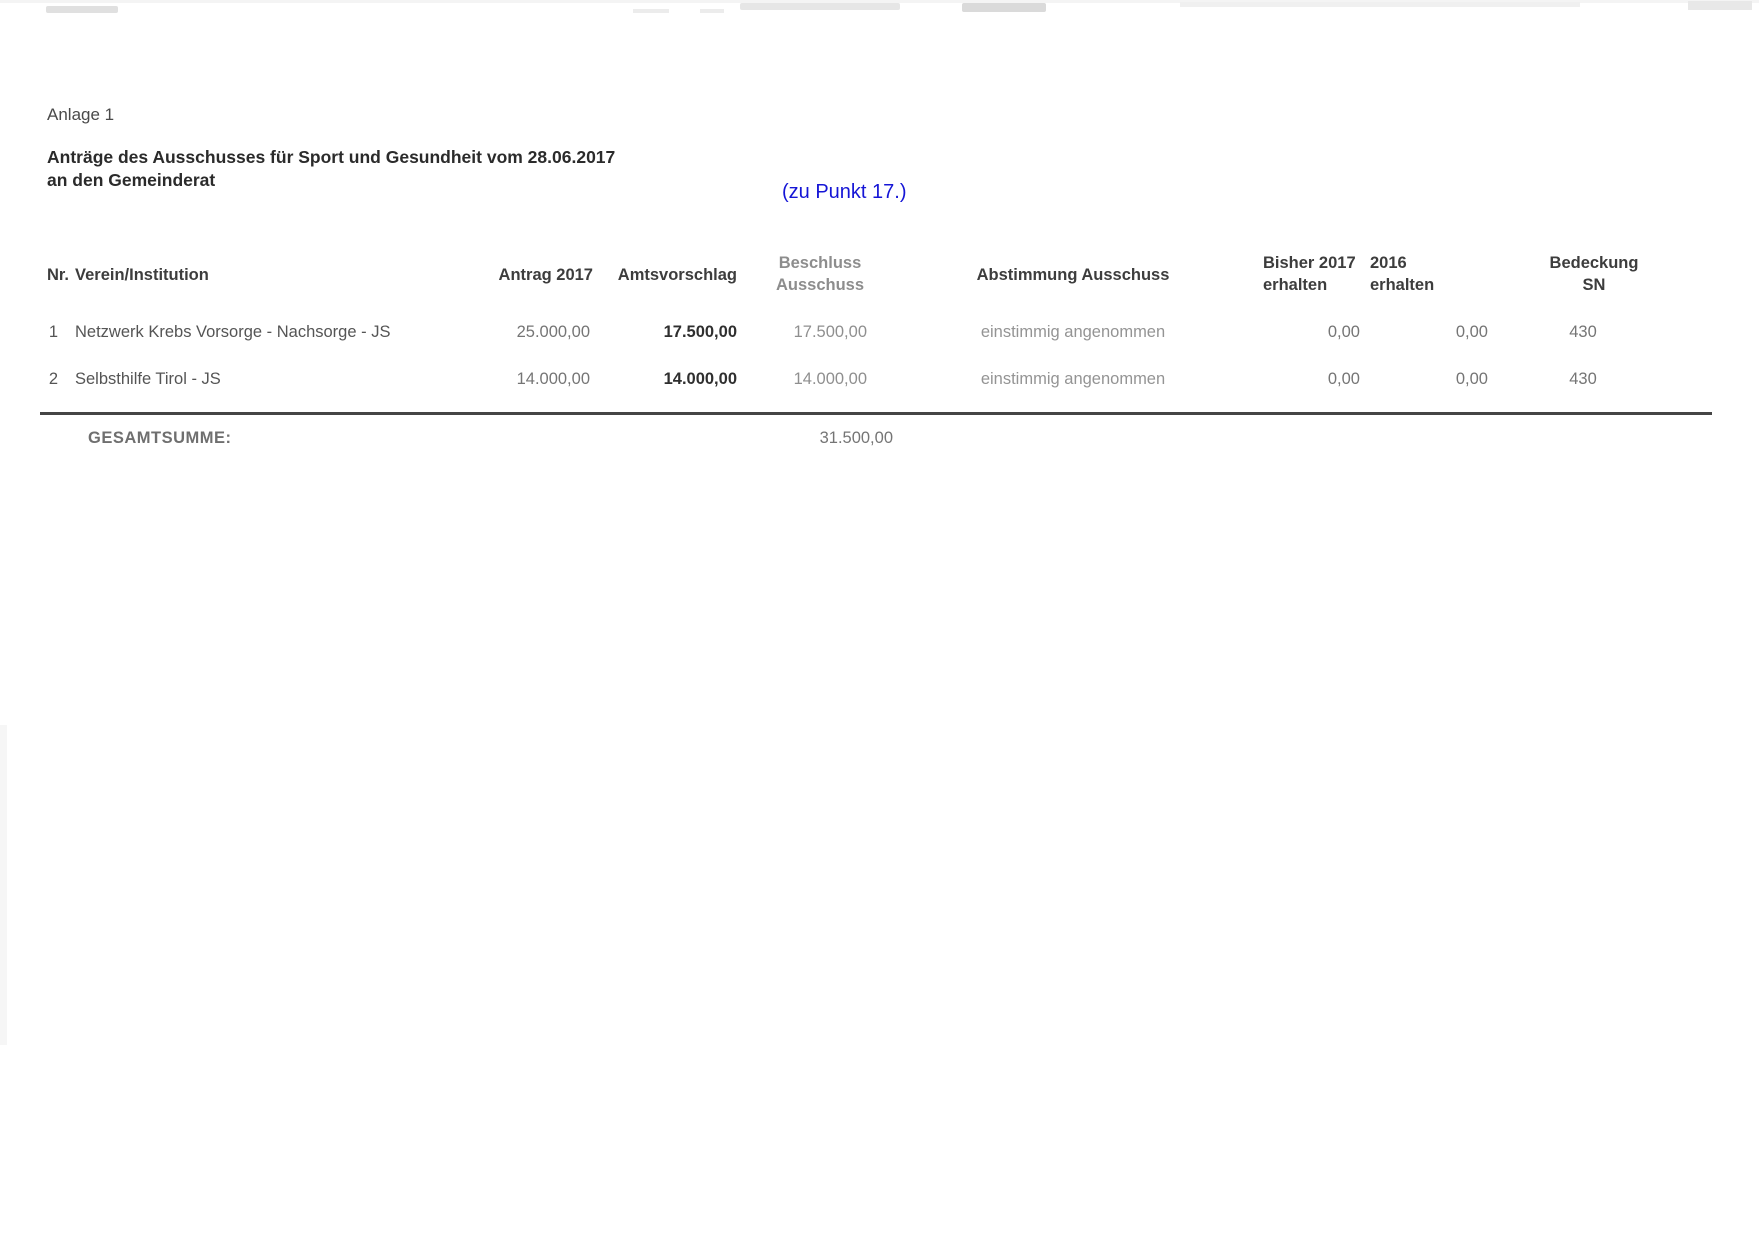 Image resolution: width=1759 pixels, height=1242 pixels. Describe the element at coordinates (553, 379) in the screenshot. I see `antrag-2017-value: 14.000,00` at that location.